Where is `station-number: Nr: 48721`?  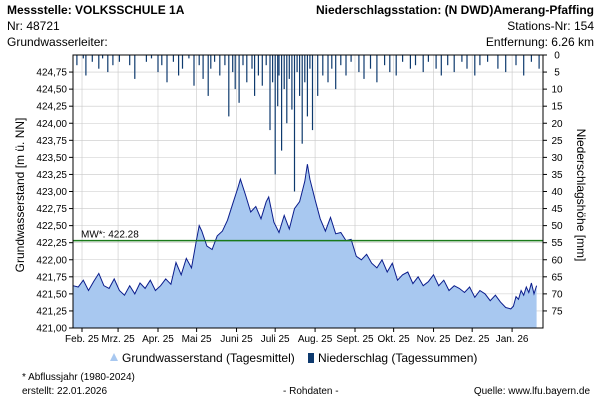
station-number: Nr: 48721 is located at coordinates (33, 26).